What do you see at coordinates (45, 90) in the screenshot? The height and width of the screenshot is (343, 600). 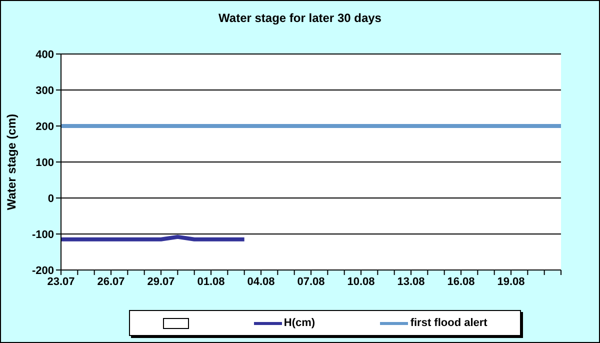 I see `y-tick-label: 300` at bounding box center [45, 90].